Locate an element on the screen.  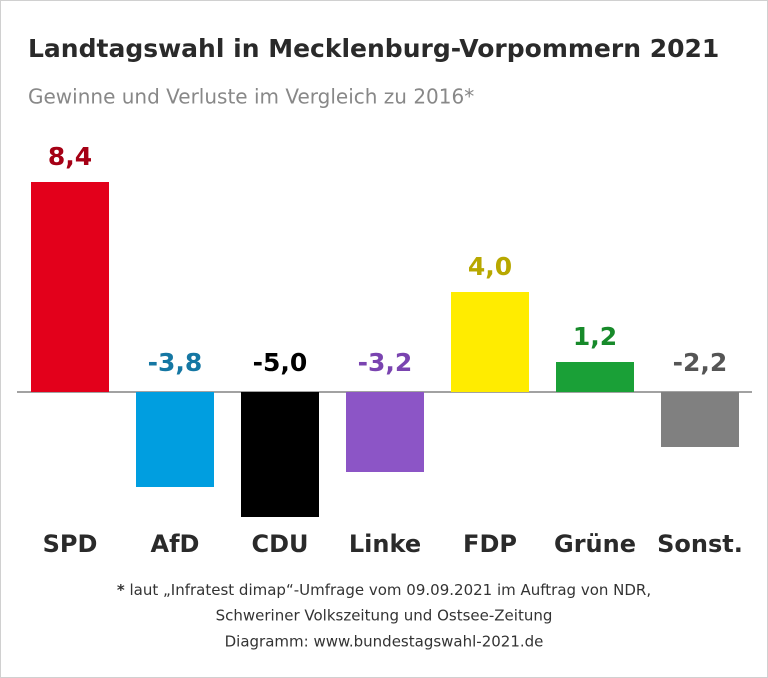
value-label: 1,2 is located at coordinates (595, 336).